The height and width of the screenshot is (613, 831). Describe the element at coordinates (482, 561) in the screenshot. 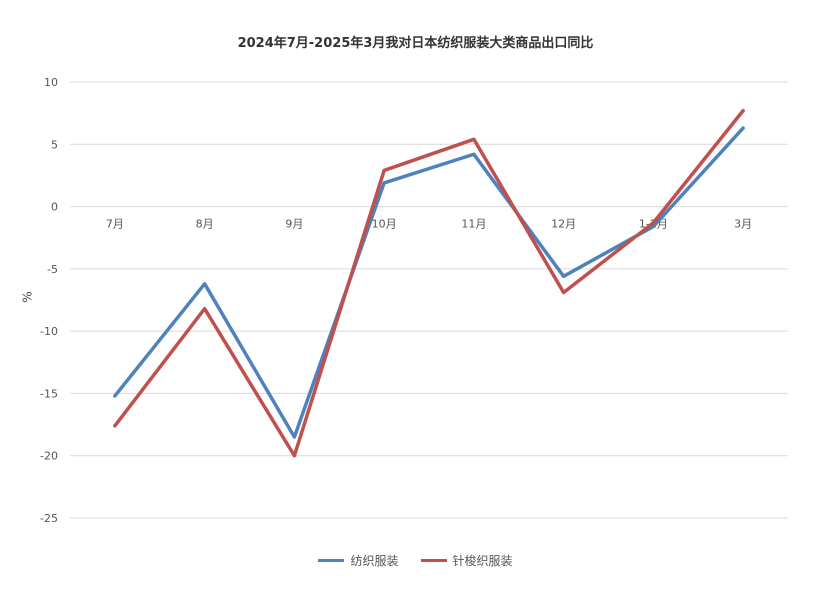

I see `legend-label-series-1: 针梭织服装` at that location.